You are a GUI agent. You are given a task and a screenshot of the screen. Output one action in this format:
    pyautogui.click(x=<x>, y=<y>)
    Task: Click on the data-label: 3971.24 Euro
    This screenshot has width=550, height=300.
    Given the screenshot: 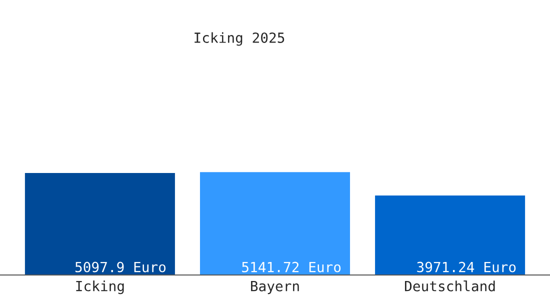 What is the action you would take?
    pyautogui.click(x=466, y=267)
    